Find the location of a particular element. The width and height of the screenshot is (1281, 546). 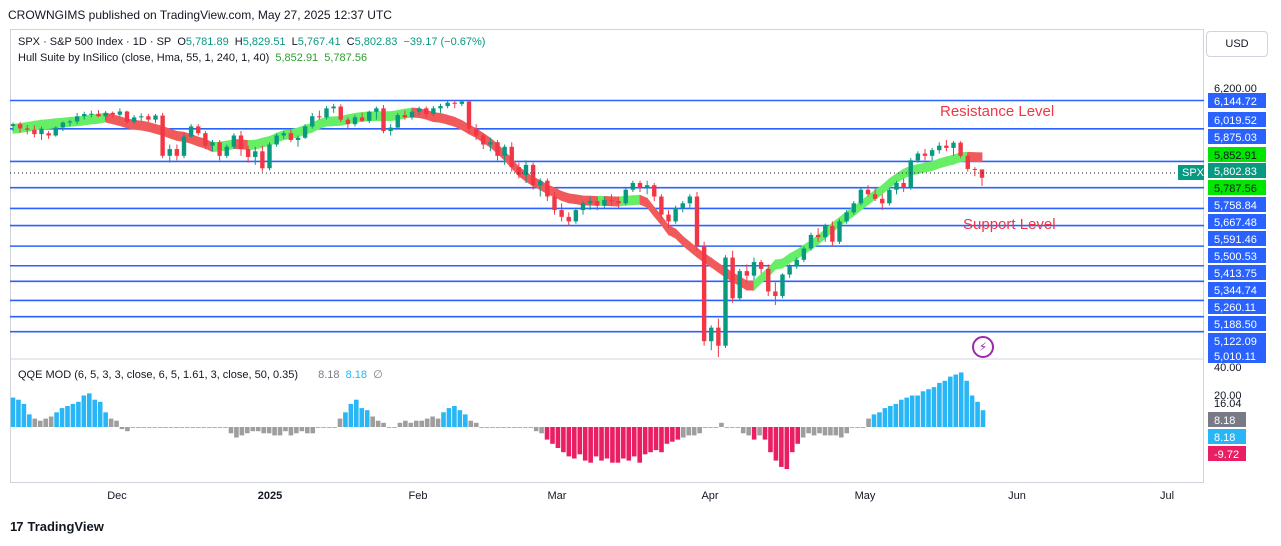

currency-button: USD is located at coordinates (1237, 44).